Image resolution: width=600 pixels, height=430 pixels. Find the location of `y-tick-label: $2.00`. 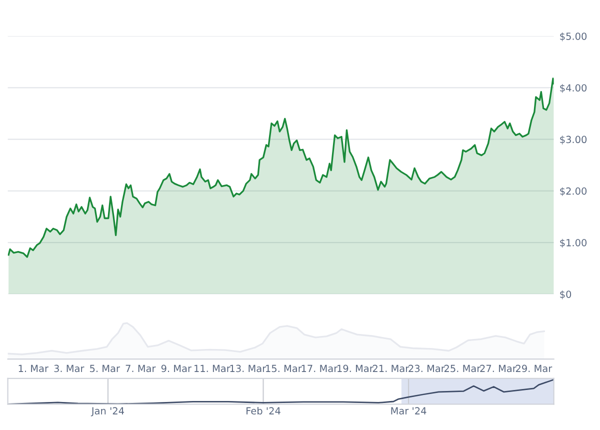

y-tick-label: $2.00 is located at coordinates (573, 191).